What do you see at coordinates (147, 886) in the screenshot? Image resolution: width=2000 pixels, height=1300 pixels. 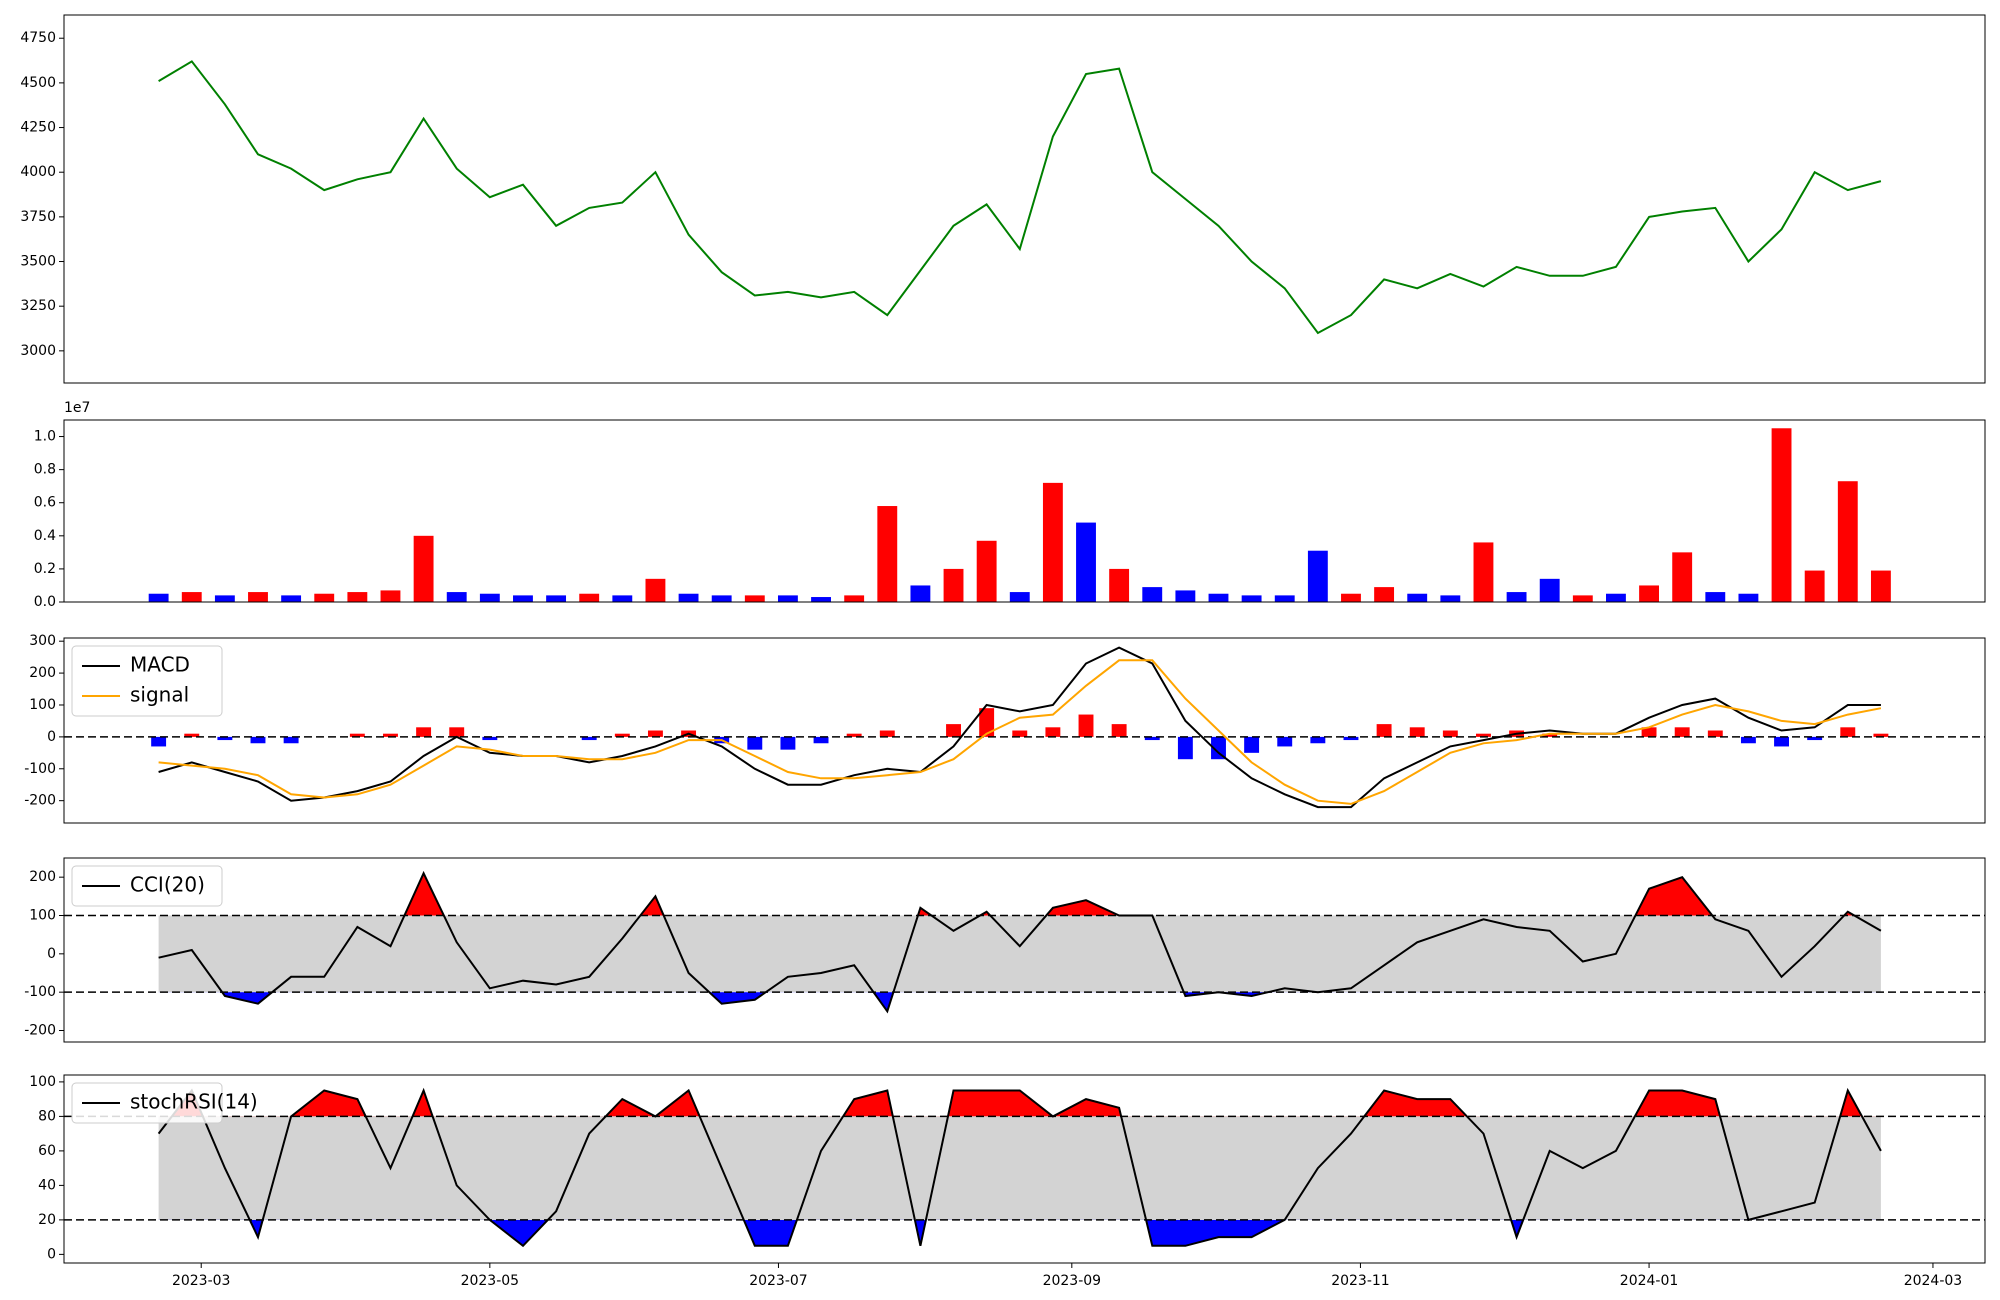 I see `legend-box` at bounding box center [147, 886].